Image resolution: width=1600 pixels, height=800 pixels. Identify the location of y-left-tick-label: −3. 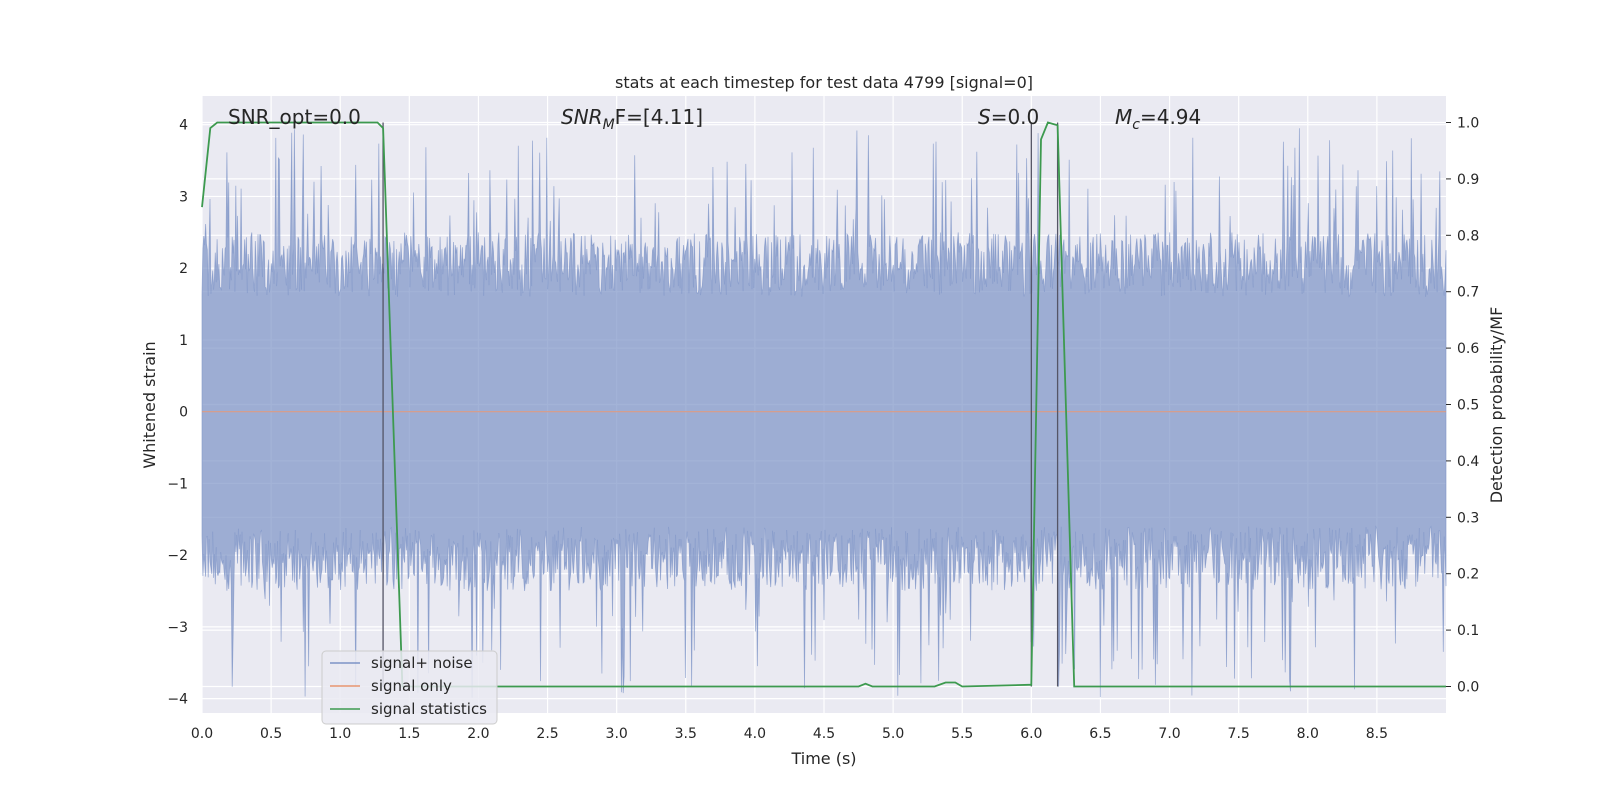
(177, 628).